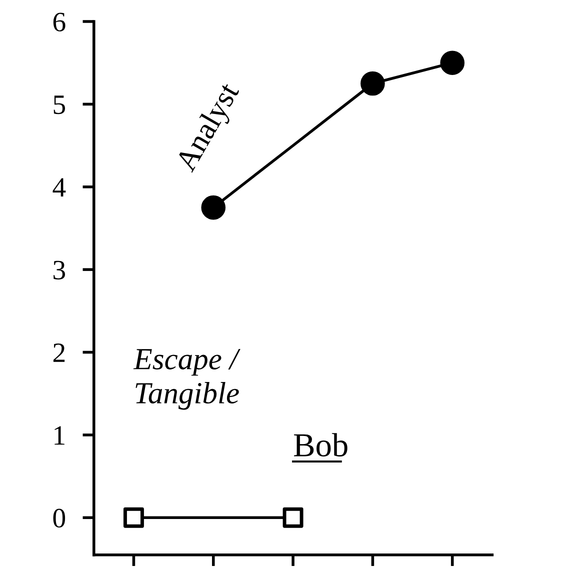 The height and width of the screenshot is (581, 569). I want to click on y-tick-label: 4, so click(59, 187).